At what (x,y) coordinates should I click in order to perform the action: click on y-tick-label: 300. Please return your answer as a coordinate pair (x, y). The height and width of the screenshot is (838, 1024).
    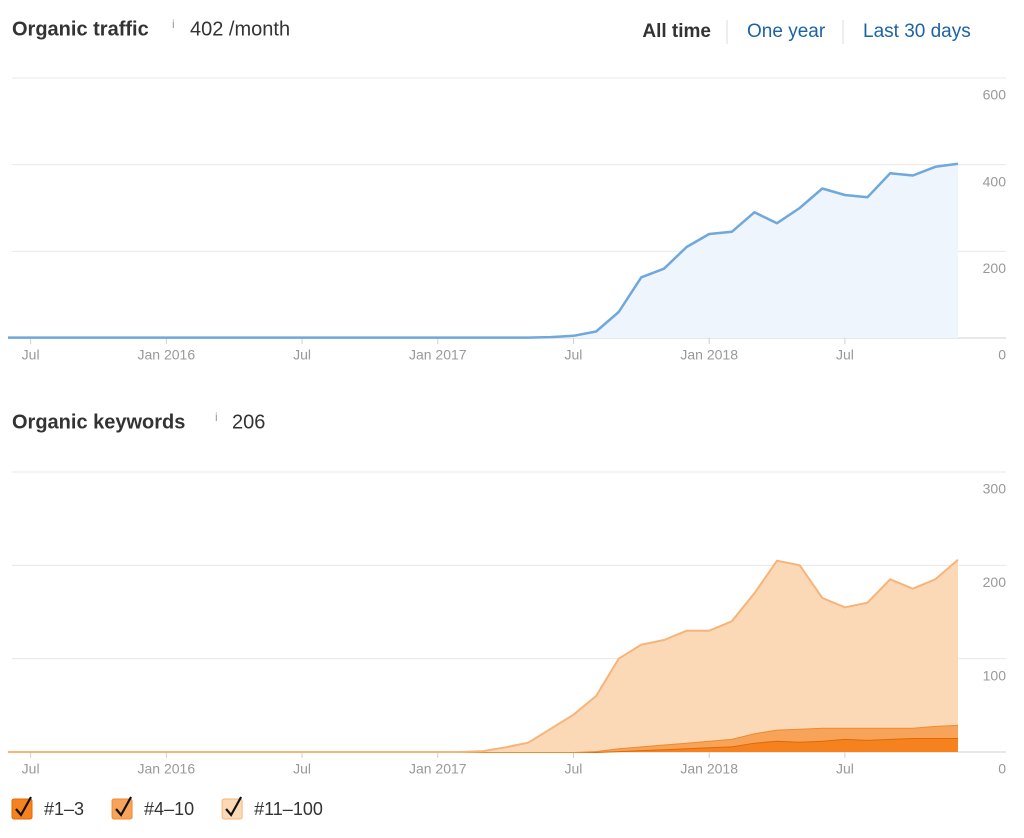
    Looking at the image, I should click on (995, 489).